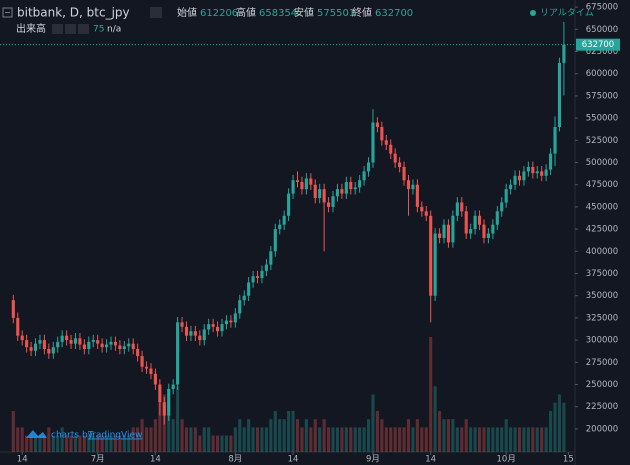 The height and width of the screenshot is (465, 630). I want to click on brand-link: TradingView, so click(114, 436).